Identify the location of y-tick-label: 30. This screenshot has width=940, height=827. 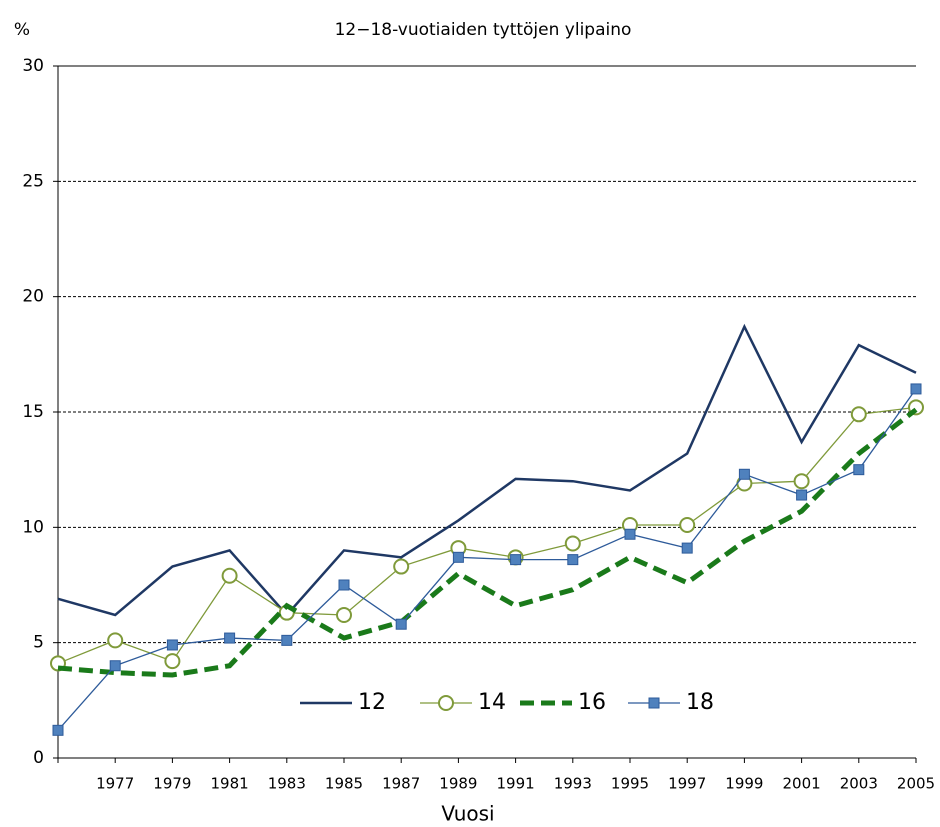
(33, 66).